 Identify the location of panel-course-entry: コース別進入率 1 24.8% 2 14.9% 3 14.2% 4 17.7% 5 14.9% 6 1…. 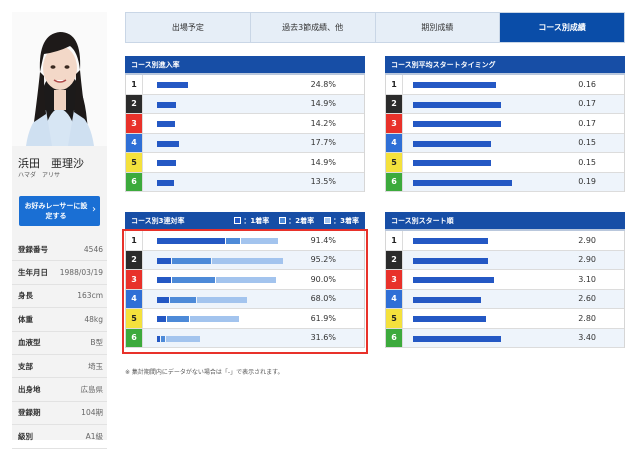
(245, 124).